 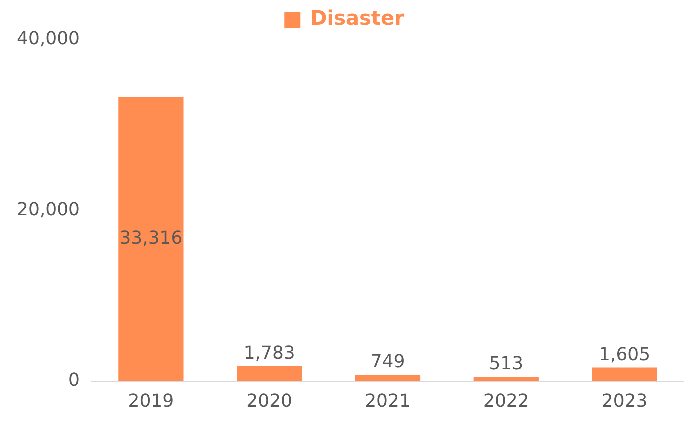 I want to click on data-label: 513, so click(x=506, y=364).